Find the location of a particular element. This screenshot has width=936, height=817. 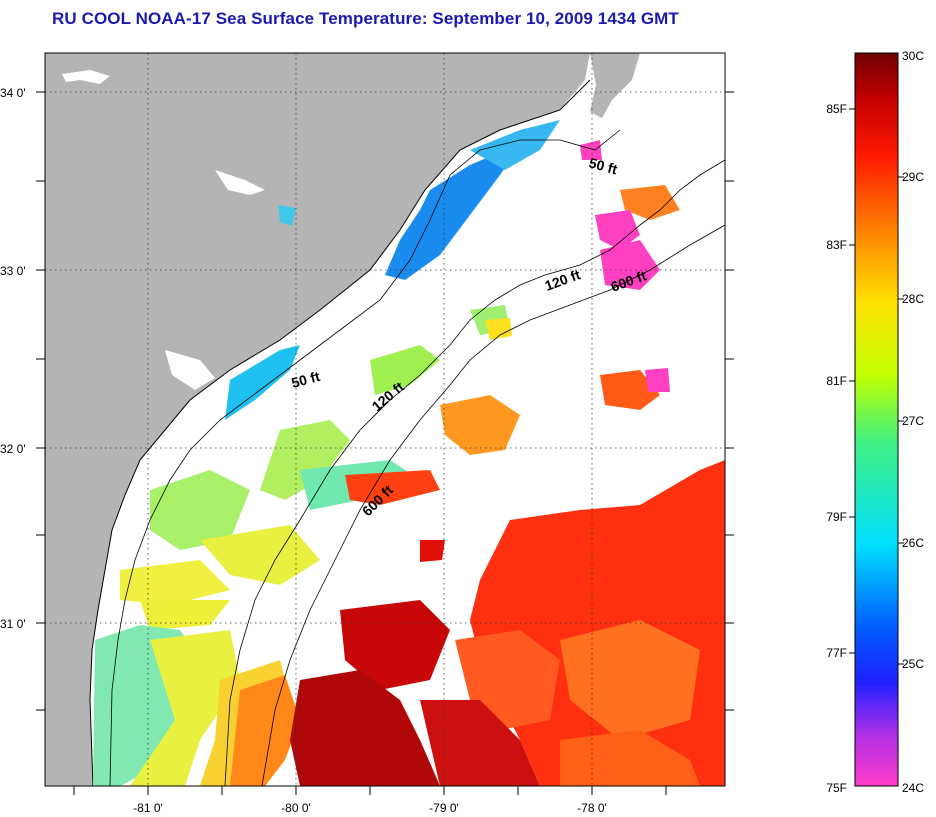

colorbar-gradient is located at coordinates (876, 419).